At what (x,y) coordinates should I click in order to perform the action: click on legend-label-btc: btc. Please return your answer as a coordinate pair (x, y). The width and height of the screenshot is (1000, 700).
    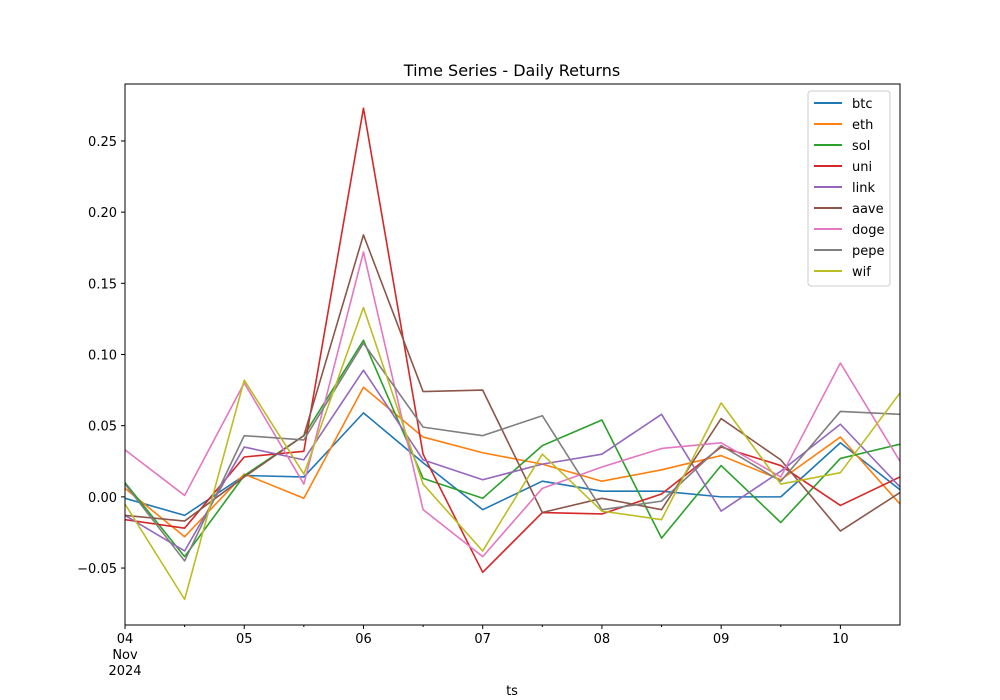
    Looking at the image, I should click on (862, 104).